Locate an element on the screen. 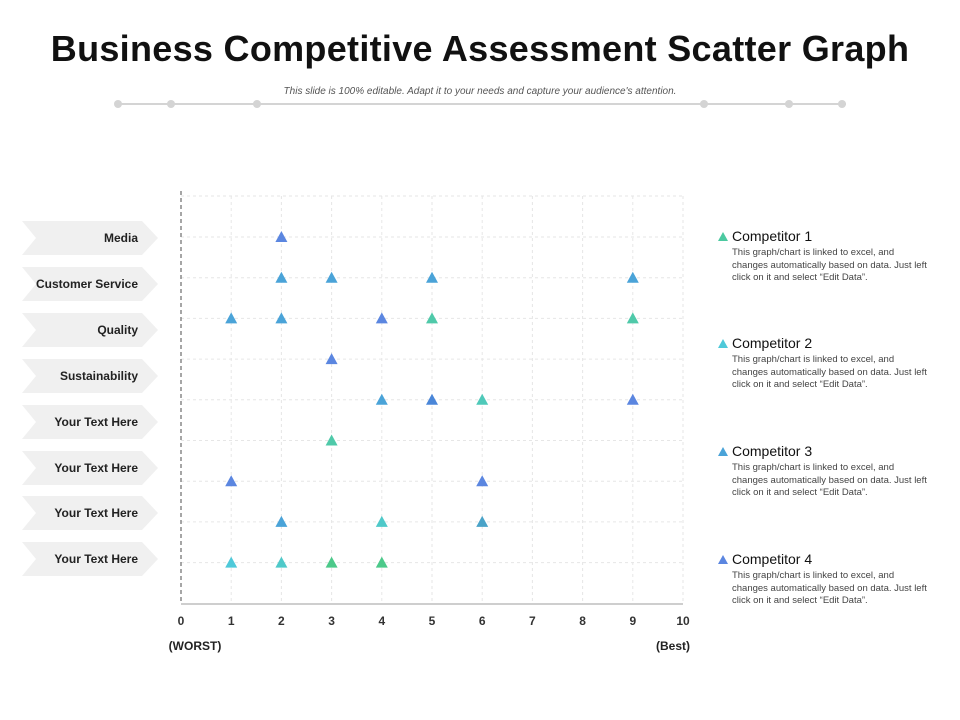  x-tick-label: 8 is located at coordinates (582, 621).